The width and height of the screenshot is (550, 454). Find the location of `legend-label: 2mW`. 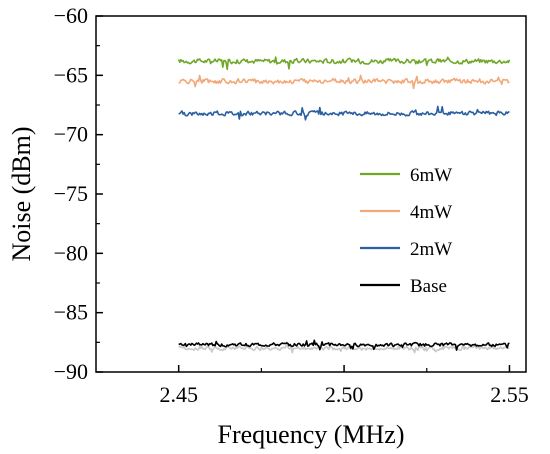

legend-label: 2mW is located at coordinates (431, 249).